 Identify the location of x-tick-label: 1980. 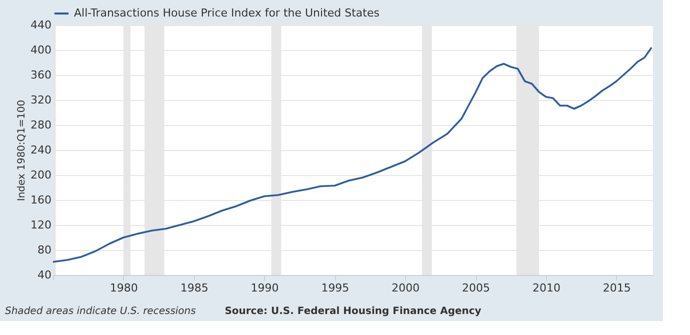
(124, 288).